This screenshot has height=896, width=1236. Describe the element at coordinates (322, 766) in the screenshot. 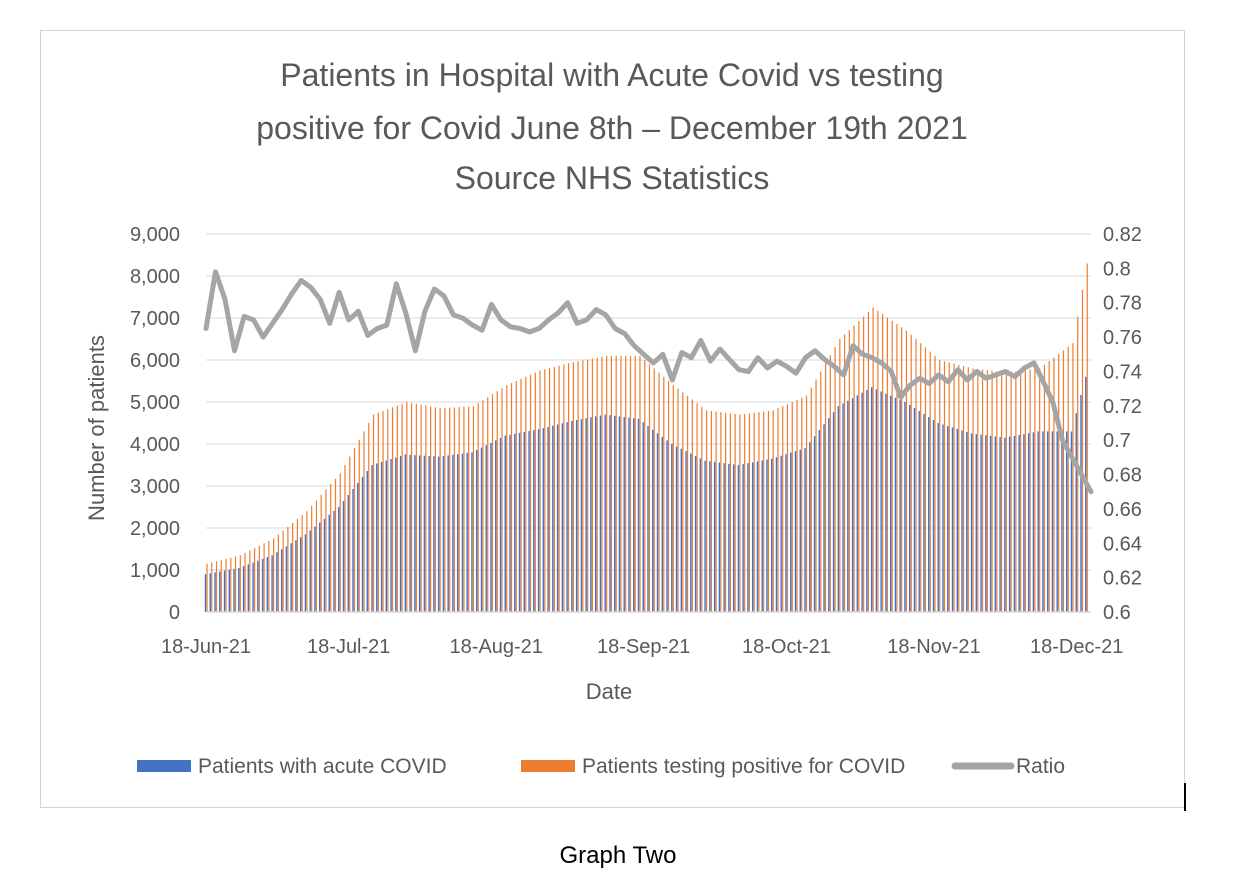

I see `legend-label-acute: Patients with acute COVID` at that location.